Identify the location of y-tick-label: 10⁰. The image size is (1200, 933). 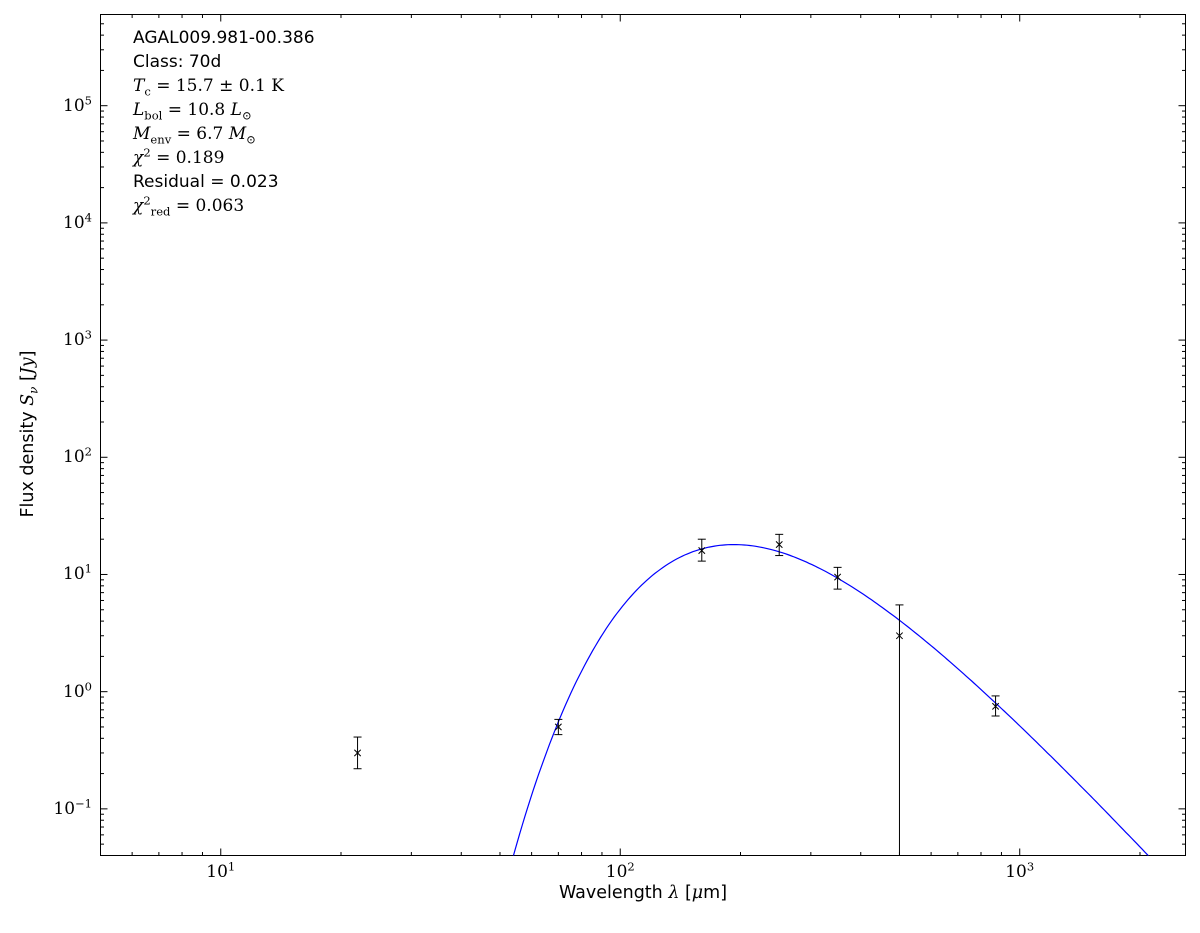
(77, 690).